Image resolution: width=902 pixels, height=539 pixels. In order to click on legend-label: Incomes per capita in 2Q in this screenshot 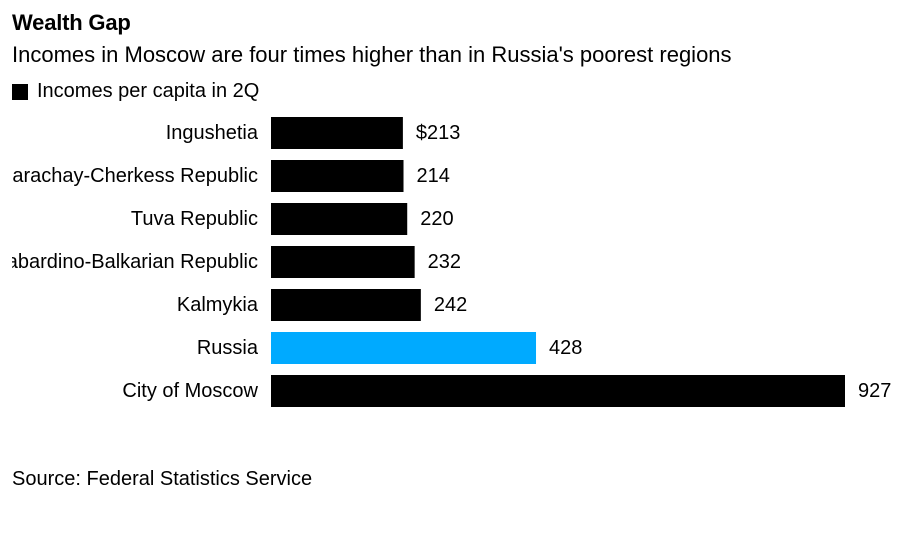, I will do `click(148, 91)`.